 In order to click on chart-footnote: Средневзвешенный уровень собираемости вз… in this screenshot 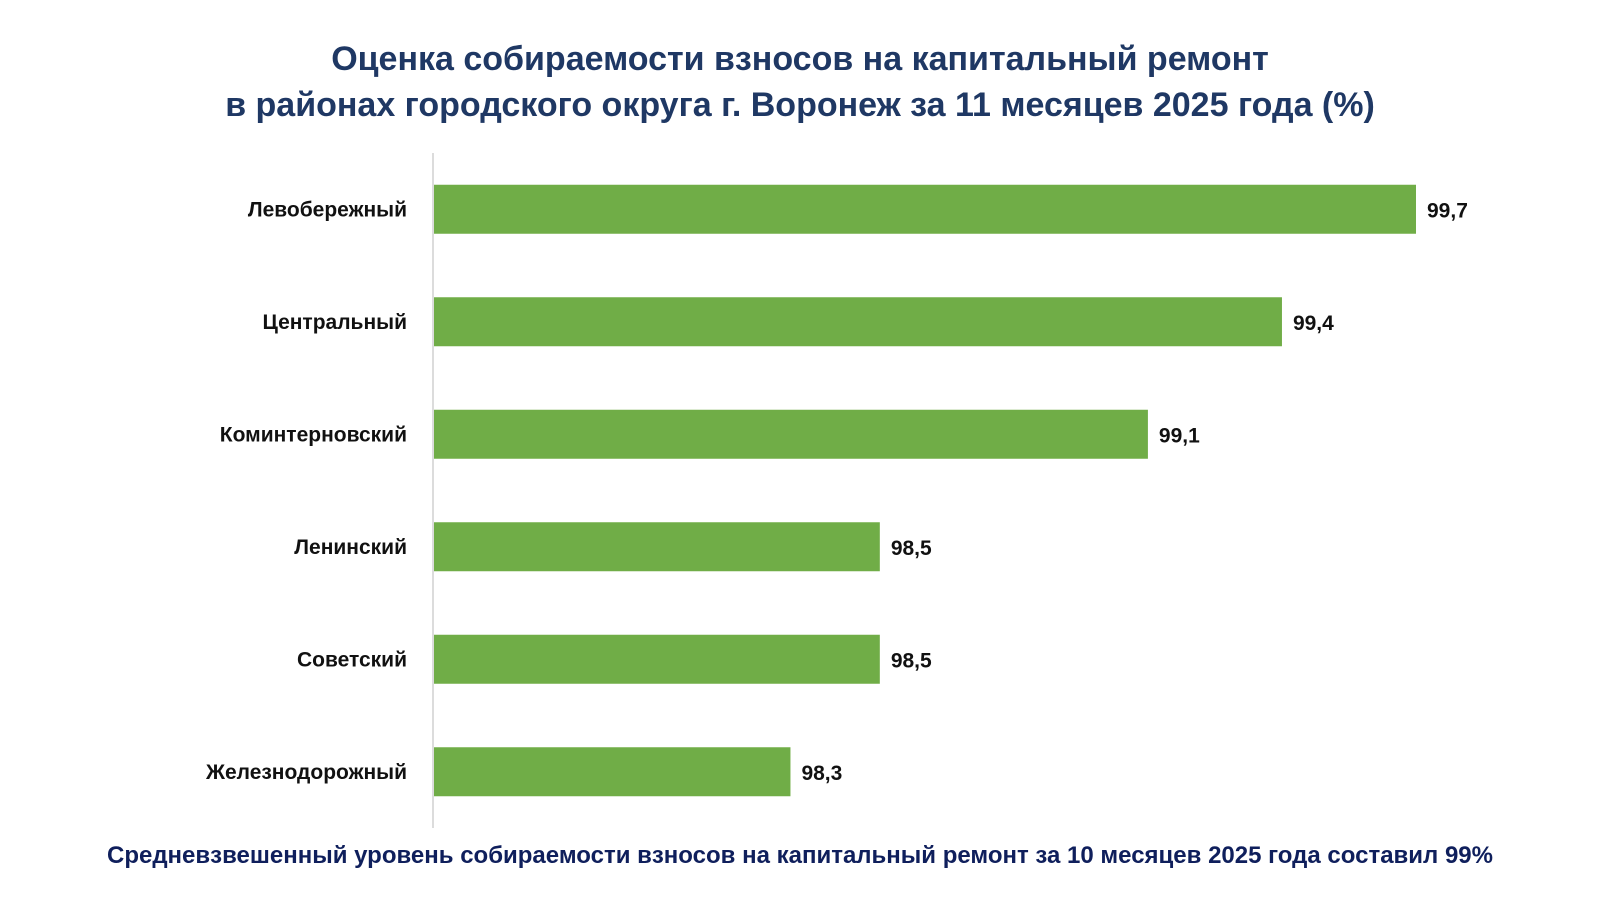, I will do `click(799, 855)`.